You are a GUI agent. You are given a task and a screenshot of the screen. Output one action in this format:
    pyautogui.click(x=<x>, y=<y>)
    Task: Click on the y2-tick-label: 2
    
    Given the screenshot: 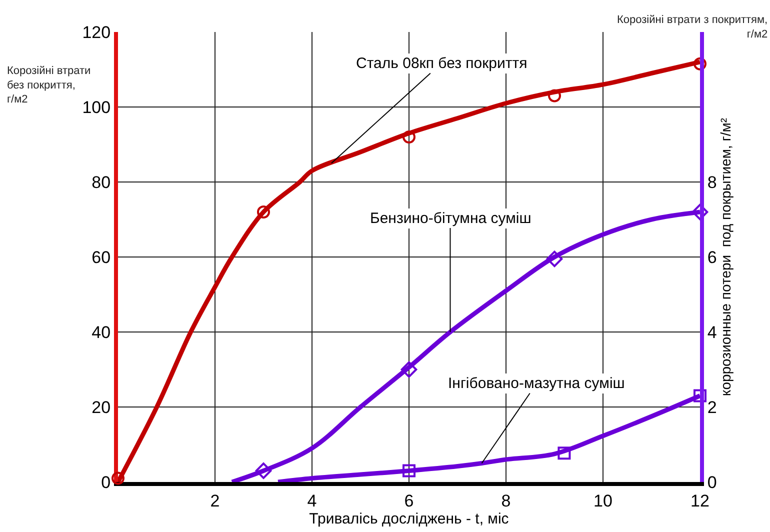 What is the action you would take?
    pyautogui.click(x=712, y=407)
    